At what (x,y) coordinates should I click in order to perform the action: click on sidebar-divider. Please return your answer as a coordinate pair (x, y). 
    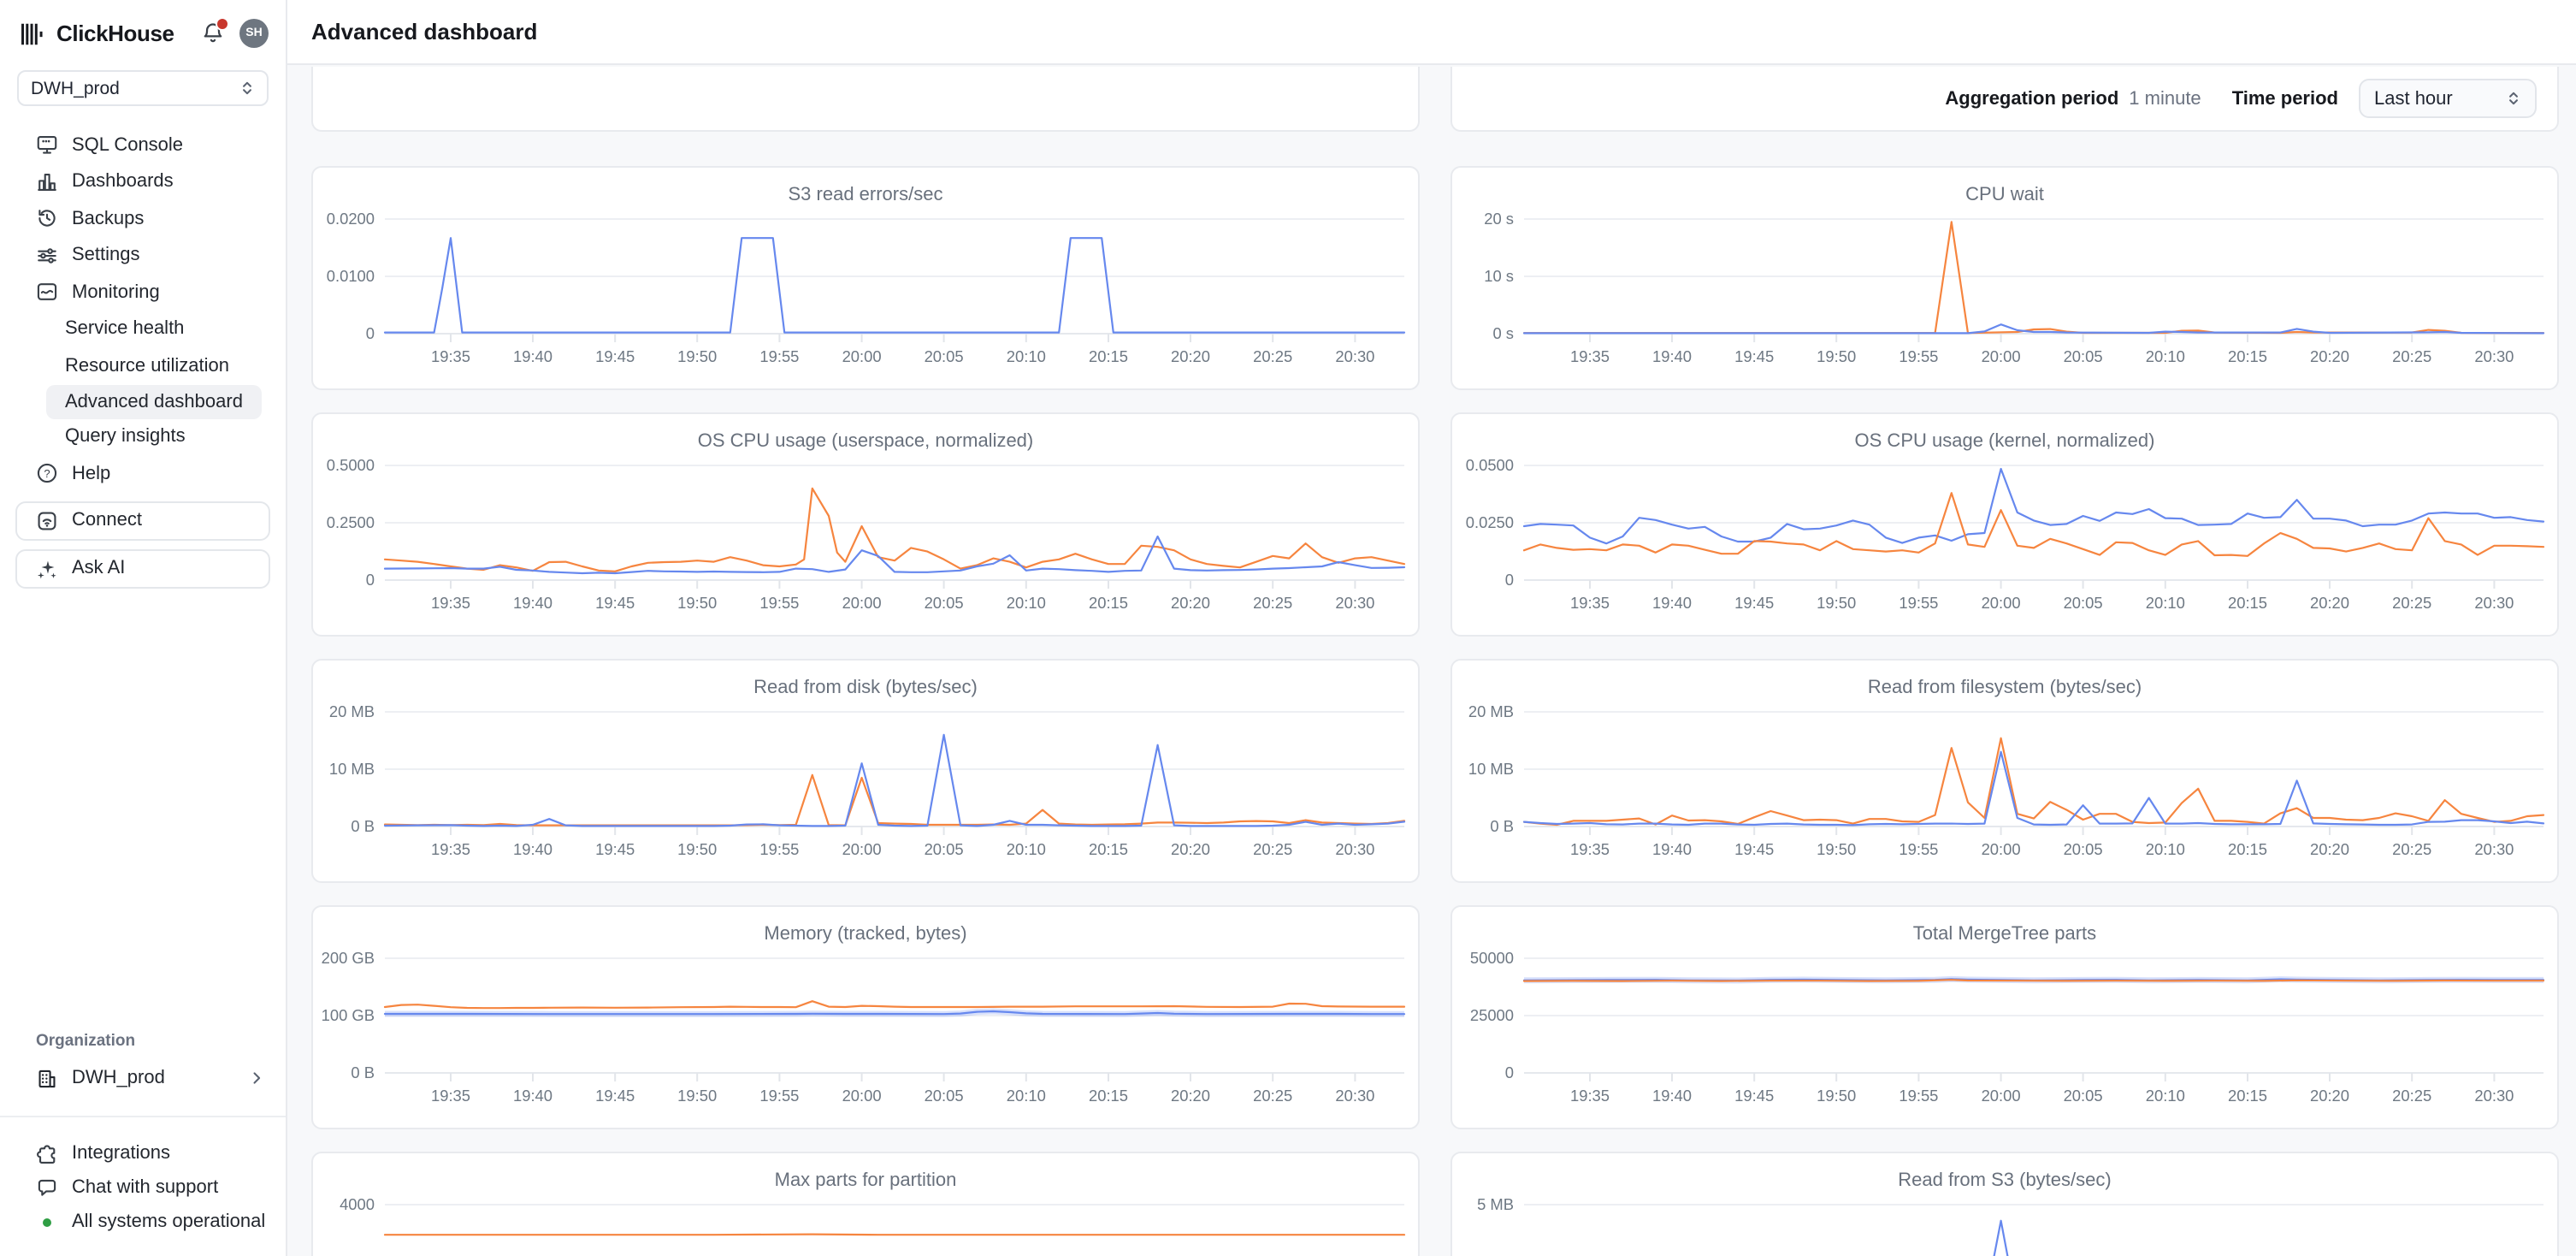
    Looking at the image, I should click on (143, 1116).